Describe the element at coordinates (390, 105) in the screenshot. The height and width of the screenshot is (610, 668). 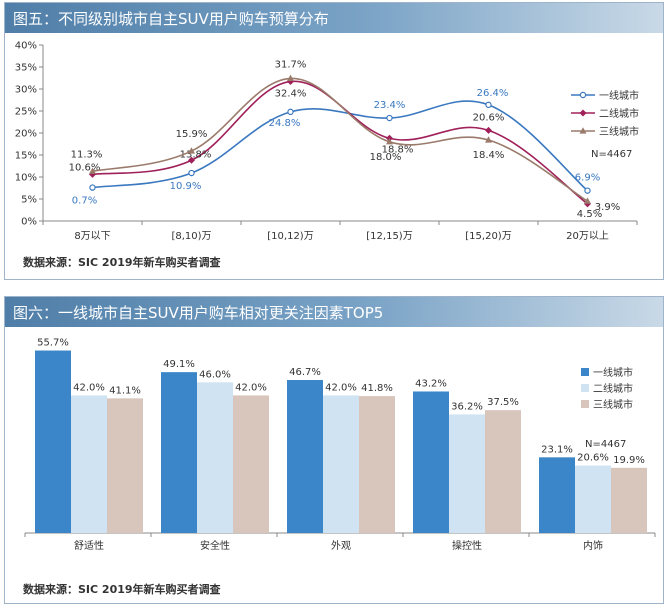
I see `data-label: 23.4%` at that location.